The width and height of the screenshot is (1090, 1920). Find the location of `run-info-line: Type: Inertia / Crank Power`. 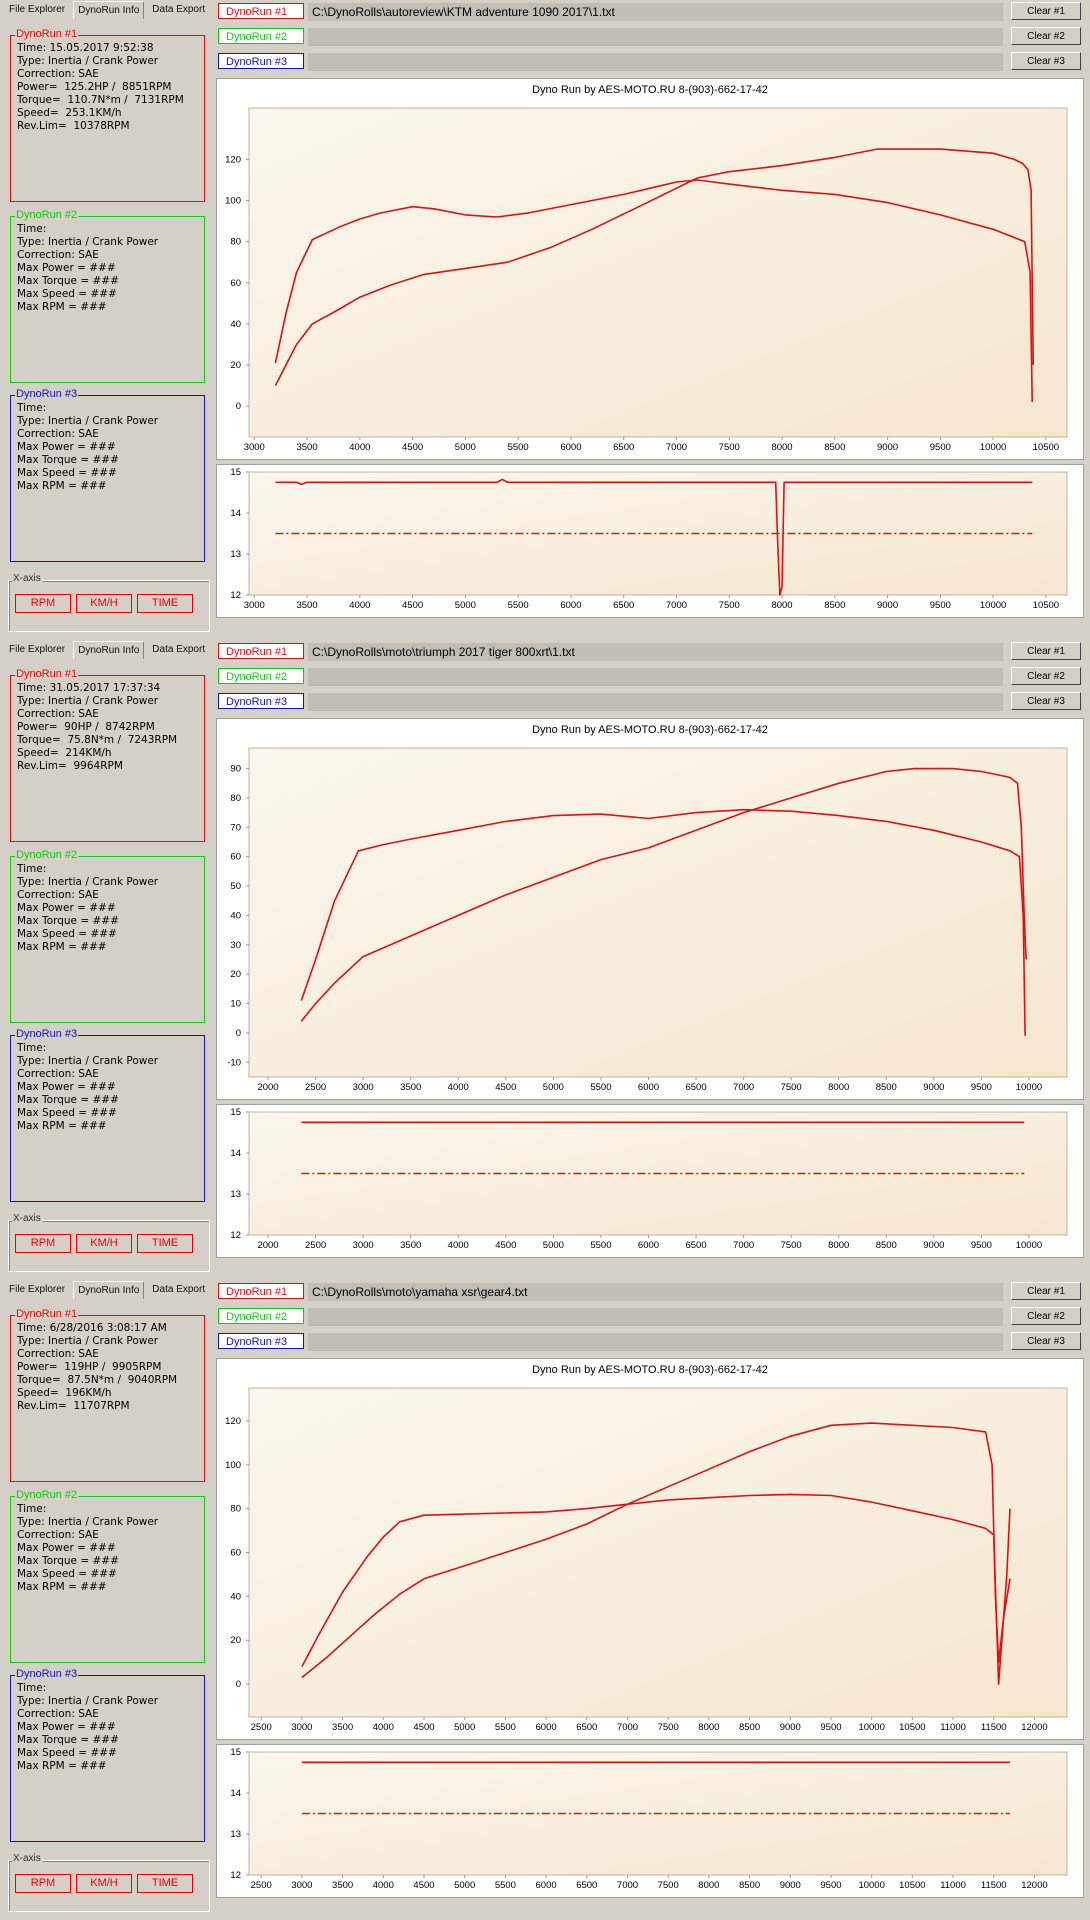

run-info-line: Type: Inertia / Crank Power is located at coordinates (88, 1061).